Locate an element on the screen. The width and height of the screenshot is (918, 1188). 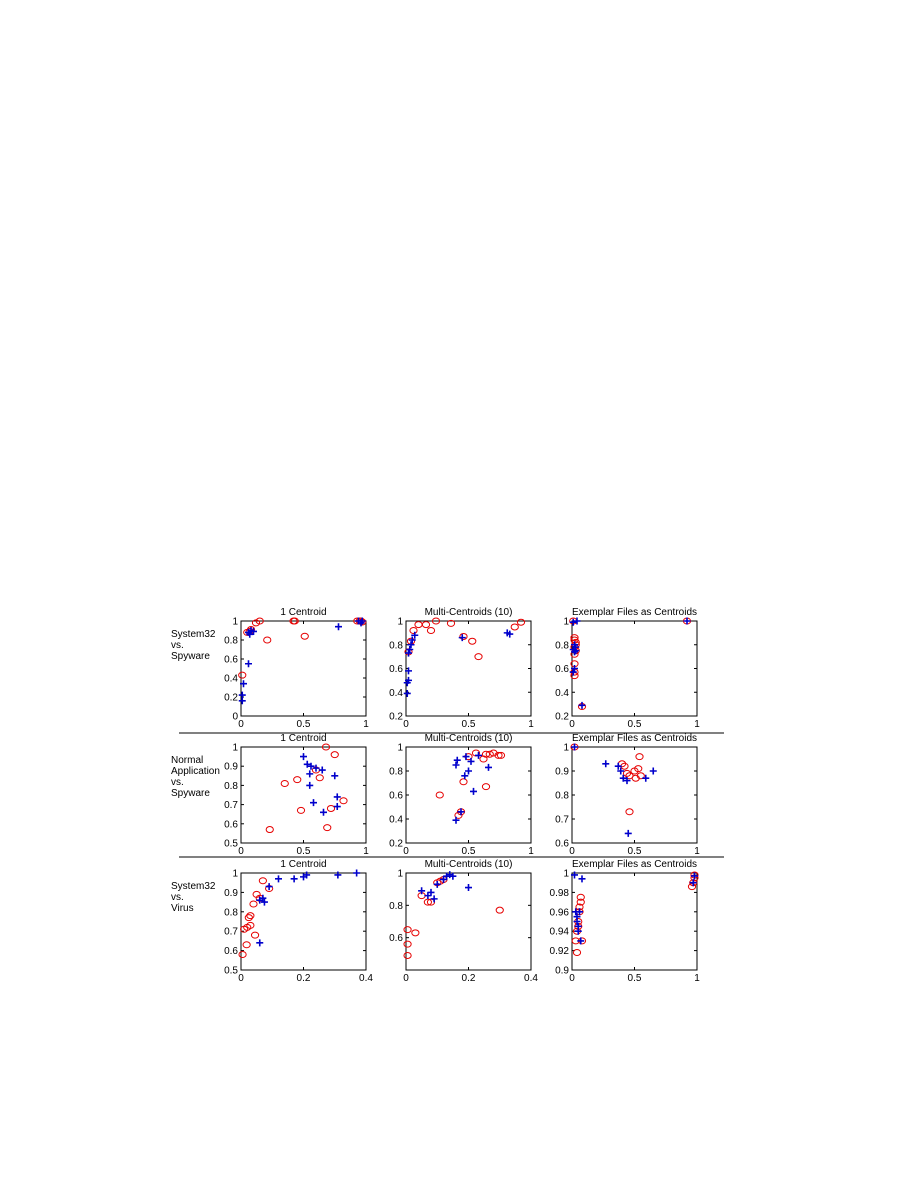
y-tick-label: 0.9 is located at coordinates (562, 971).